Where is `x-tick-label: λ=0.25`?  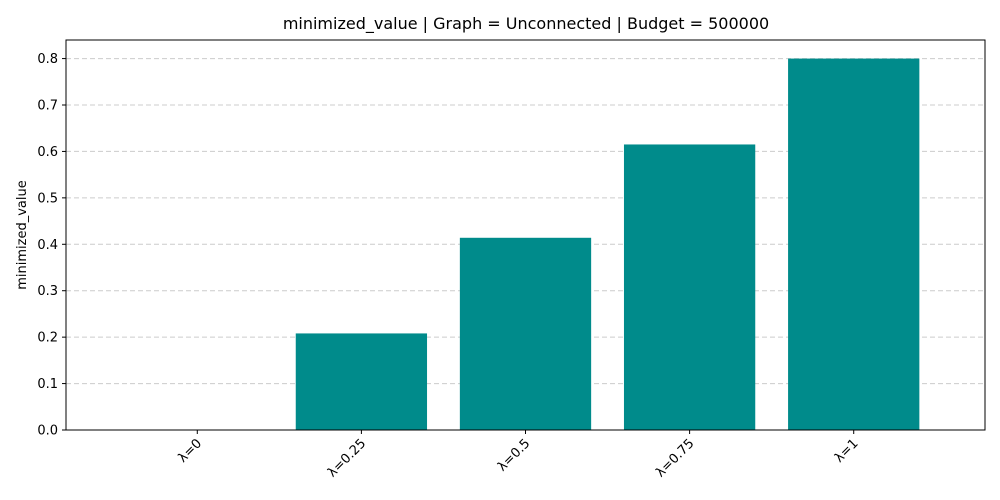 x-tick-label: λ=0.25 is located at coordinates (347, 458).